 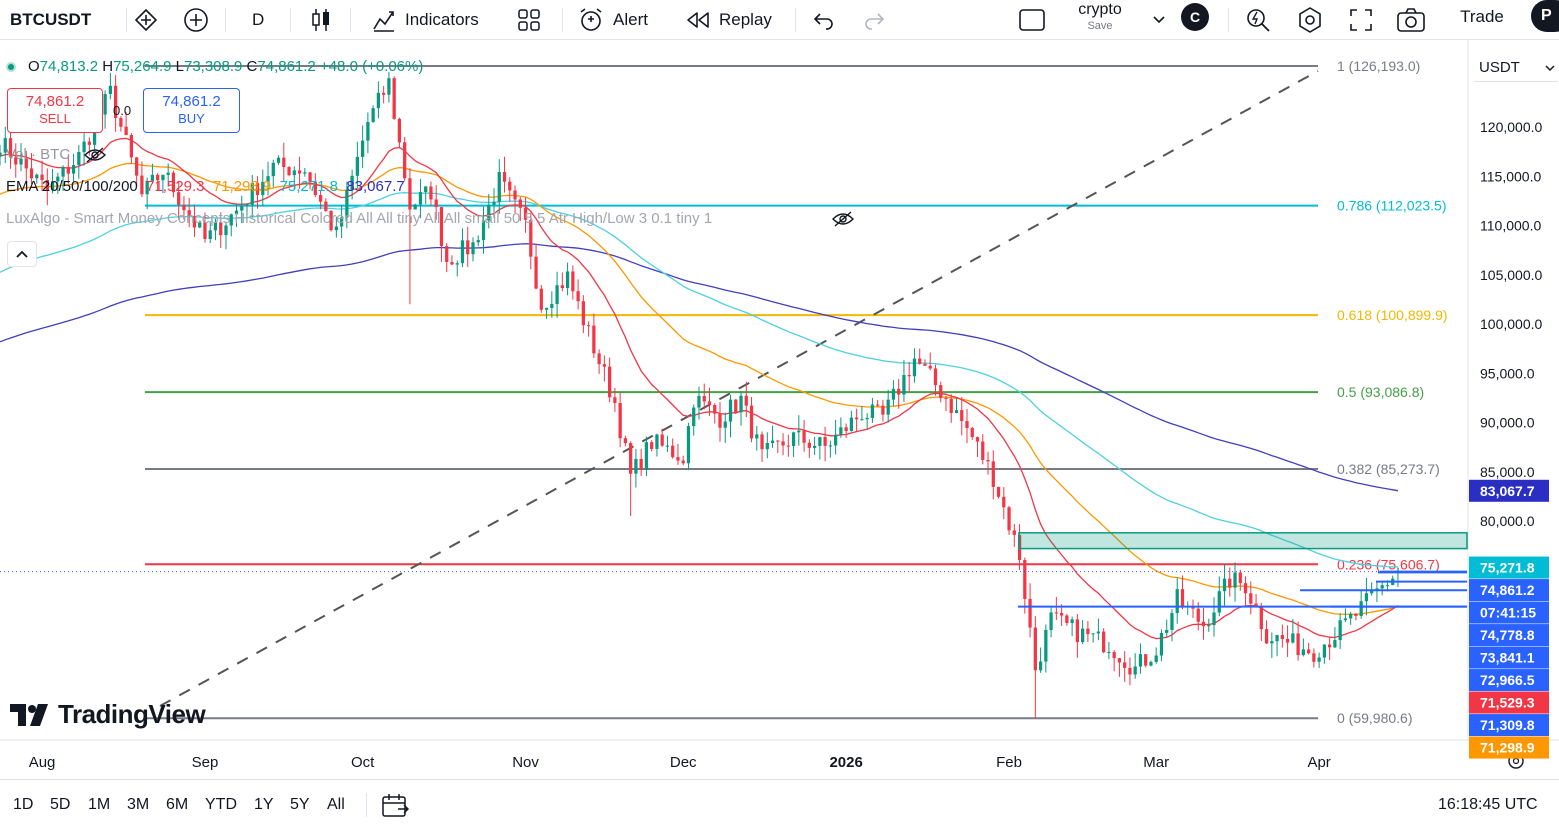 I want to click on layout-button, so click(x=1032, y=20).